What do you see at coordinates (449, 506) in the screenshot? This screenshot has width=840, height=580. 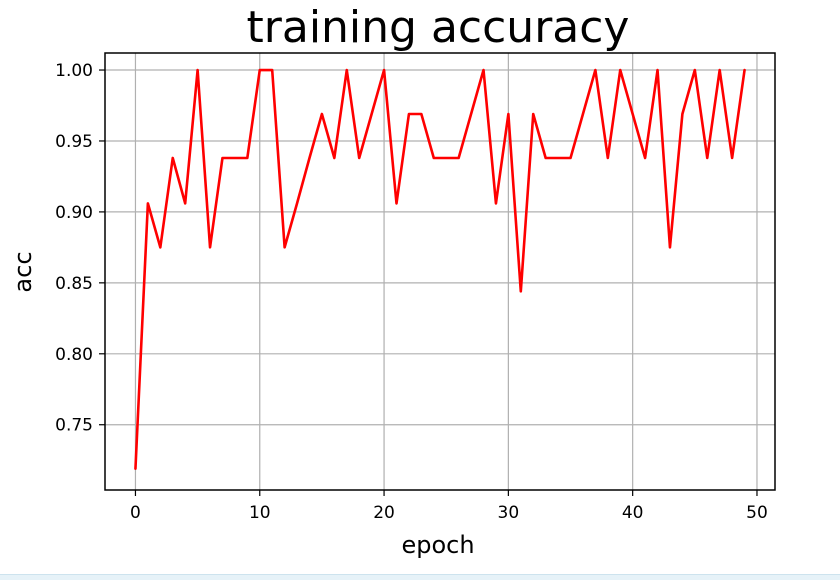 I see `x-axis-ticks: 0 10 20 30 40 50` at bounding box center [449, 506].